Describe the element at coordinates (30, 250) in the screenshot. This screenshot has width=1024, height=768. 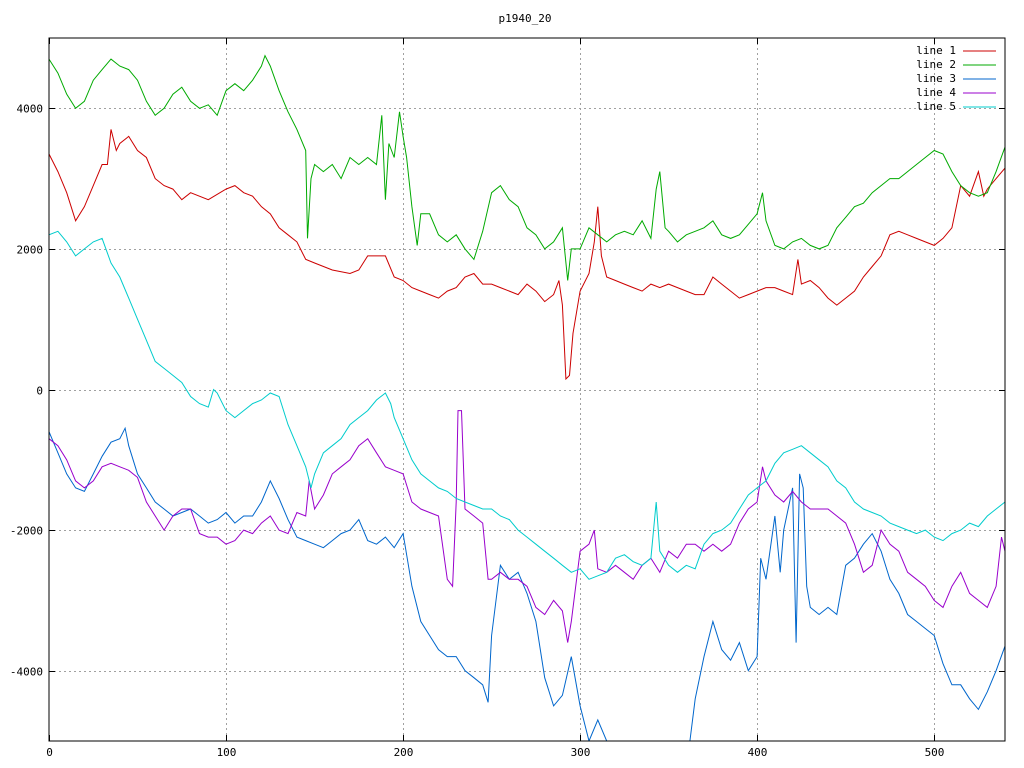
I see `y-tick-label: 2000` at that location.